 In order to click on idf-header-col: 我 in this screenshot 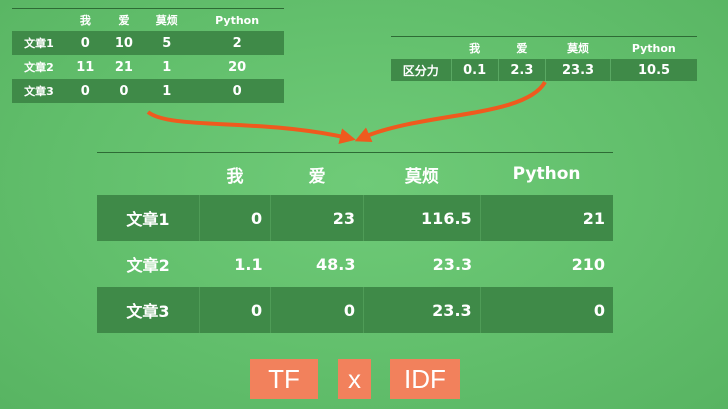, I will do `click(475, 48)`.